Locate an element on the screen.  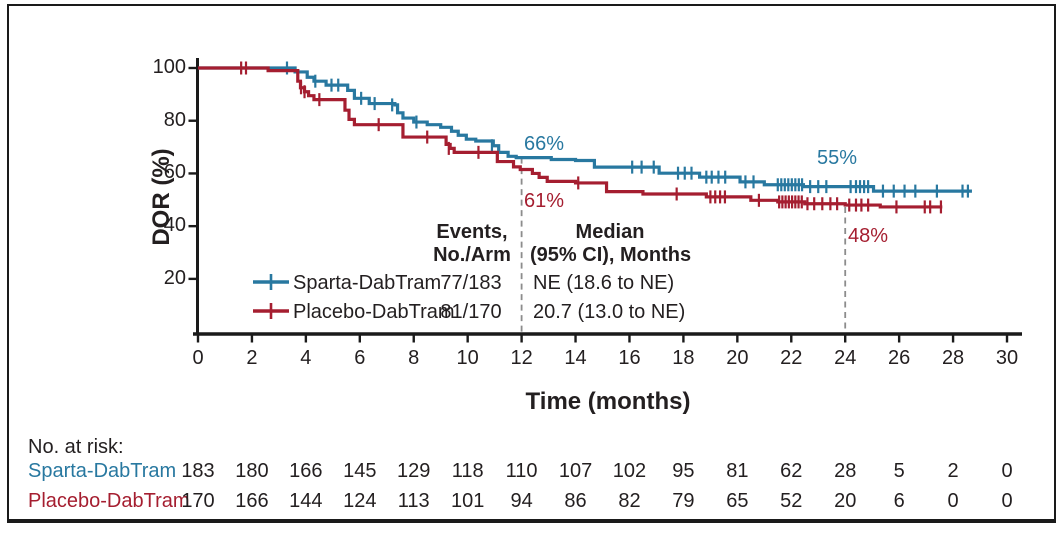
x-tick-label: 8 is located at coordinates (414, 358).